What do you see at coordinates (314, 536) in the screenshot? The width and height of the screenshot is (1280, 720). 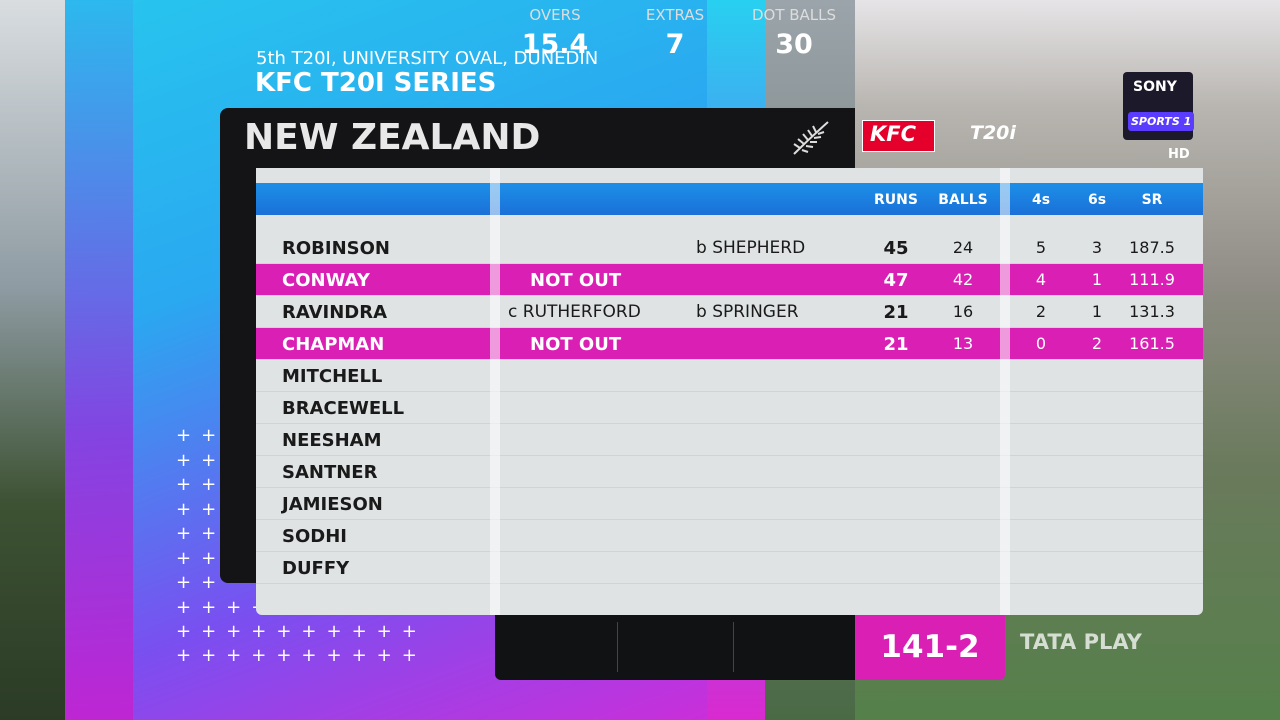 I see `player-name: SODHI` at bounding box center [314, 536].